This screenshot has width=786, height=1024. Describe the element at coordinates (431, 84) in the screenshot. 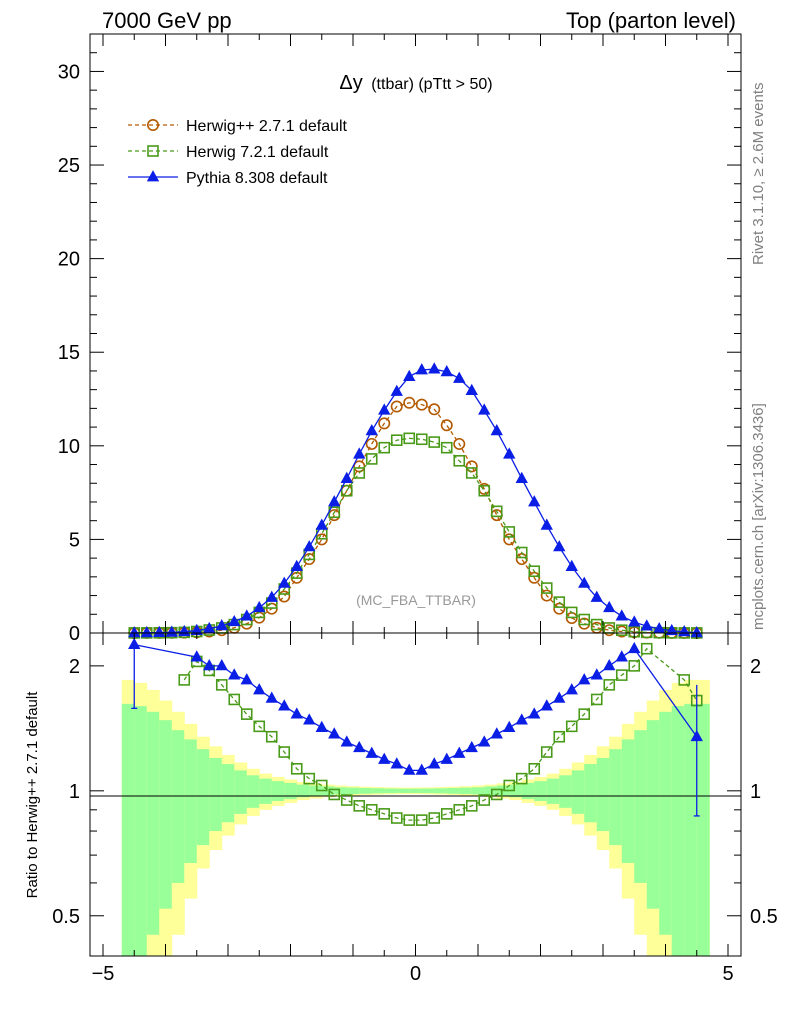

I see `plot-title-sub: (ttbar) (pTtt > 50)` at that location.